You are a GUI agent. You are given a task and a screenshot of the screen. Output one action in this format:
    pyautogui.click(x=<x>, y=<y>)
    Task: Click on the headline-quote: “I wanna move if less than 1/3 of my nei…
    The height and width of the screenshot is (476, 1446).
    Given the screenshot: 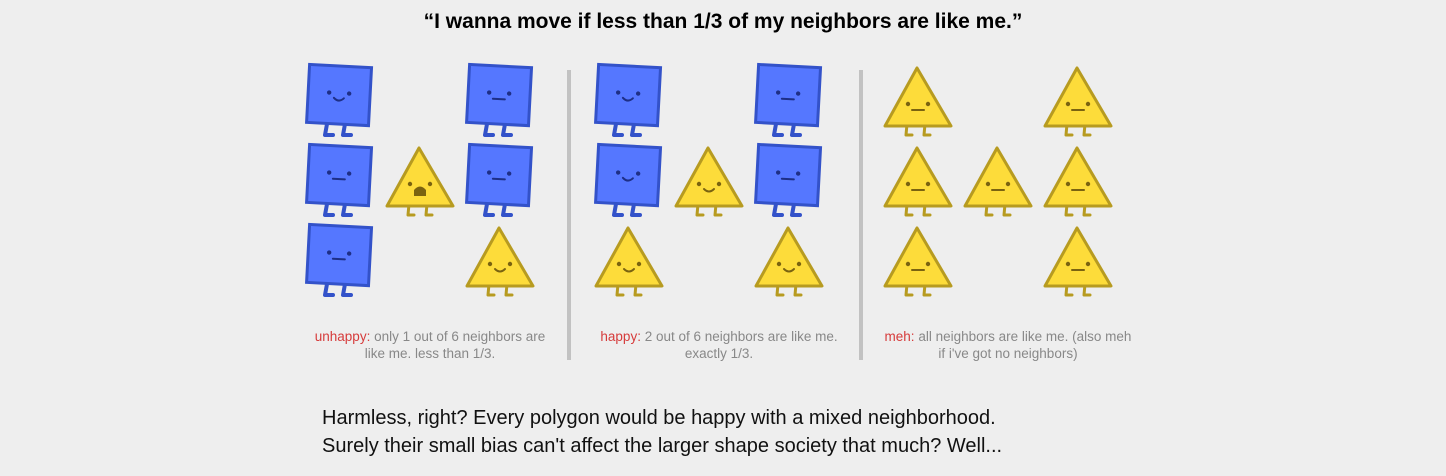 What is the action you would take?
    pyautogui.click(x=723, y=21)
    